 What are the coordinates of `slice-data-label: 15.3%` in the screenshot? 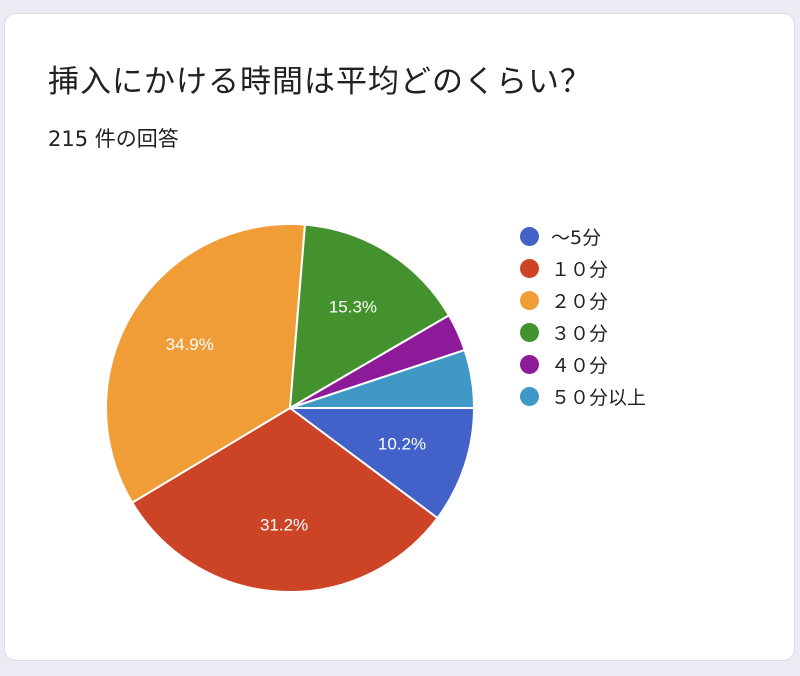 It's located at (353, 307).